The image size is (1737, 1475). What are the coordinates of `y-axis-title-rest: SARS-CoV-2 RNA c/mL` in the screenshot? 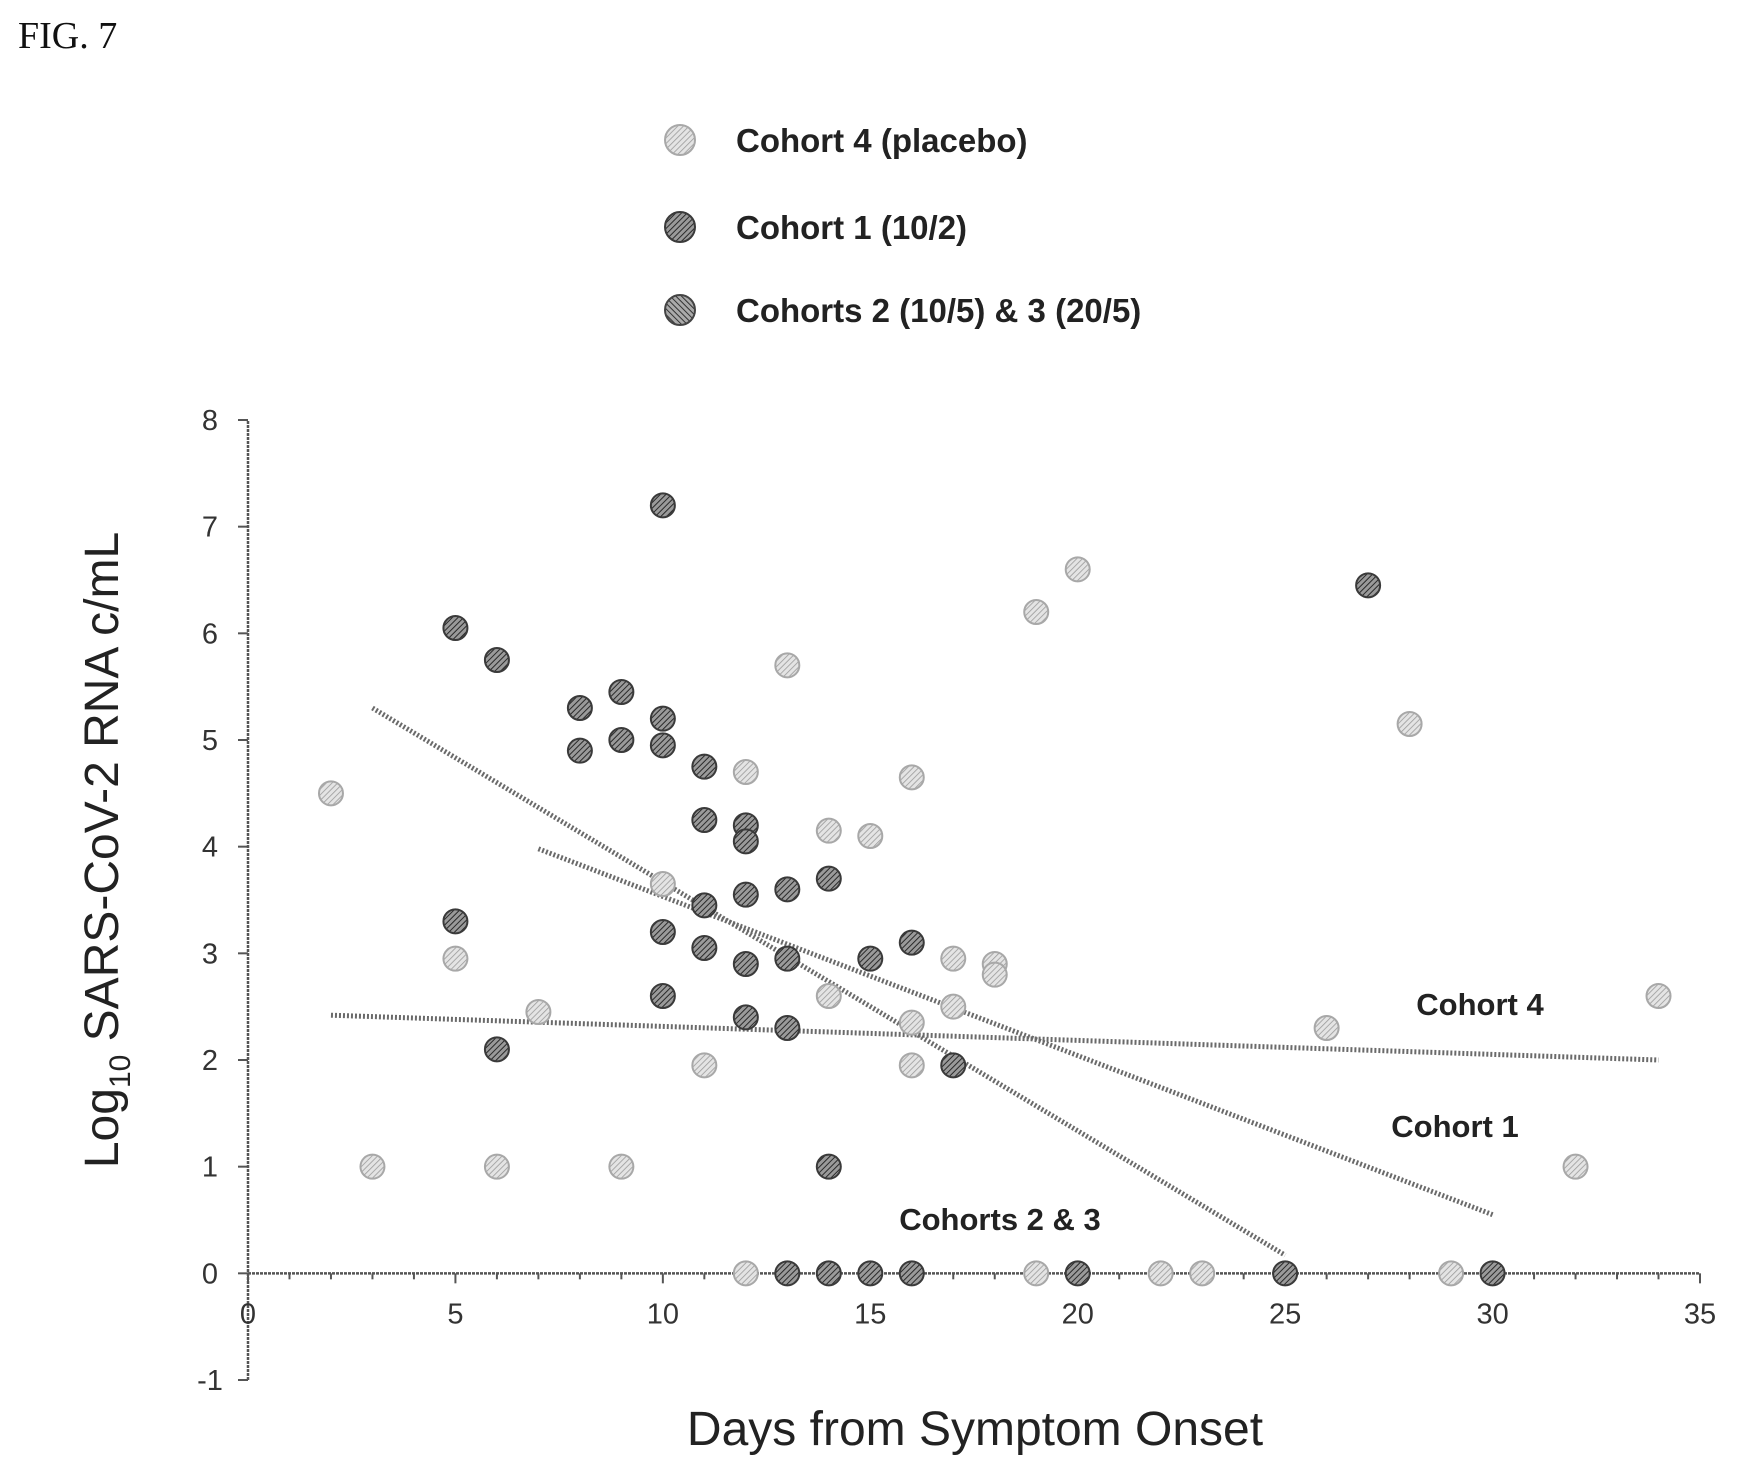 It's located at (102, 793).